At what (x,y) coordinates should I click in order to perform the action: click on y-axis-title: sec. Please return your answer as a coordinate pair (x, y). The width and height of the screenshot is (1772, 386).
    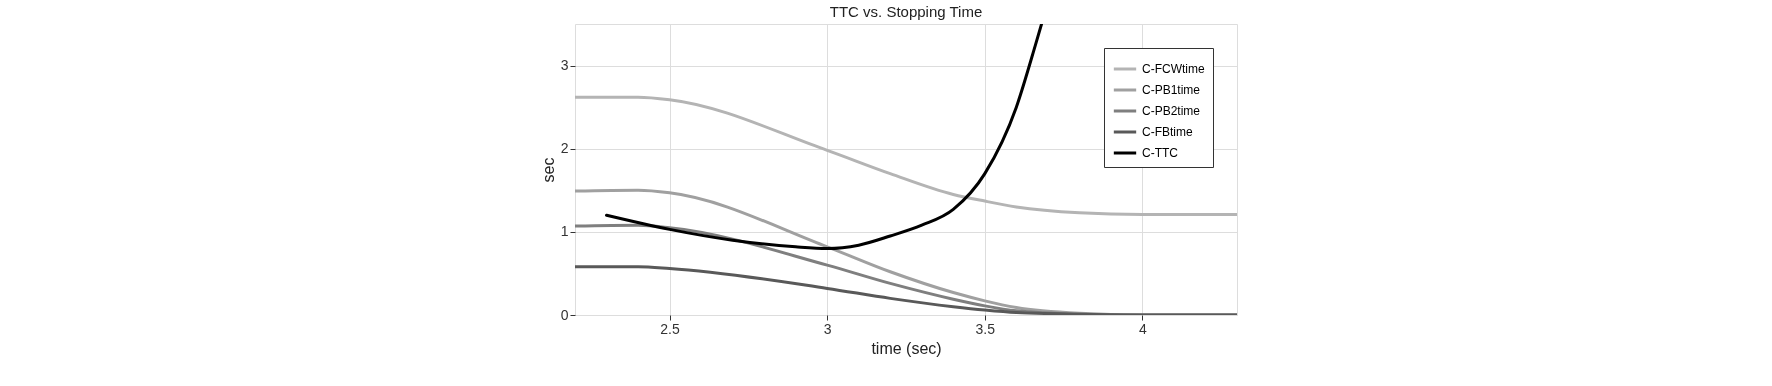
    Looking at the image, I should click on (548, 170).